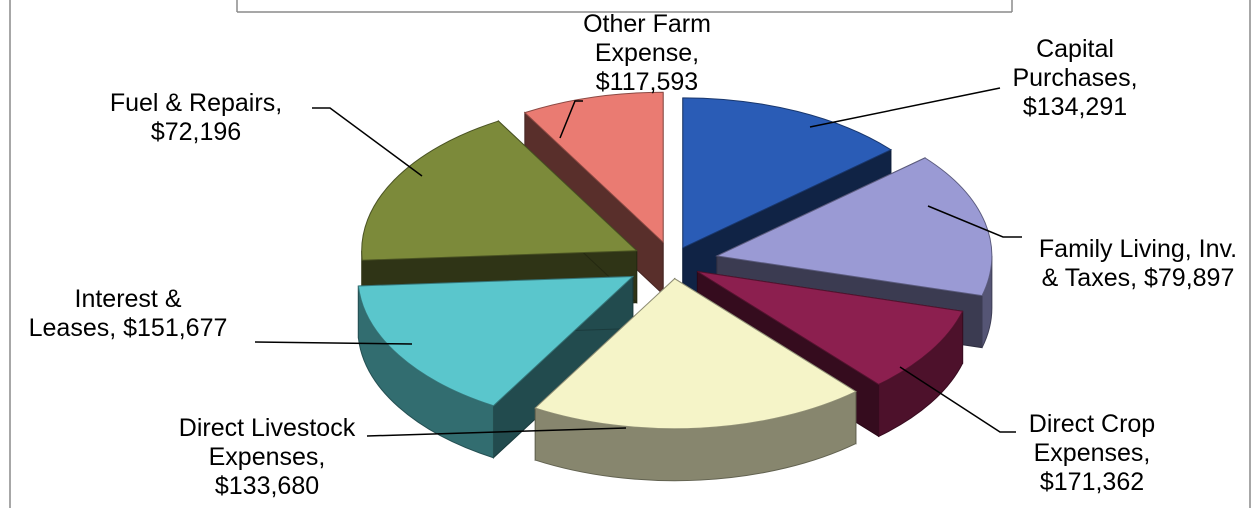 The height and width of the screenshot is (508, 1260). What do you see at coordinates (593, 167) in the screenshot?
I see `slice-top-fuel-and-repairs` at bounding box center [593, 167].